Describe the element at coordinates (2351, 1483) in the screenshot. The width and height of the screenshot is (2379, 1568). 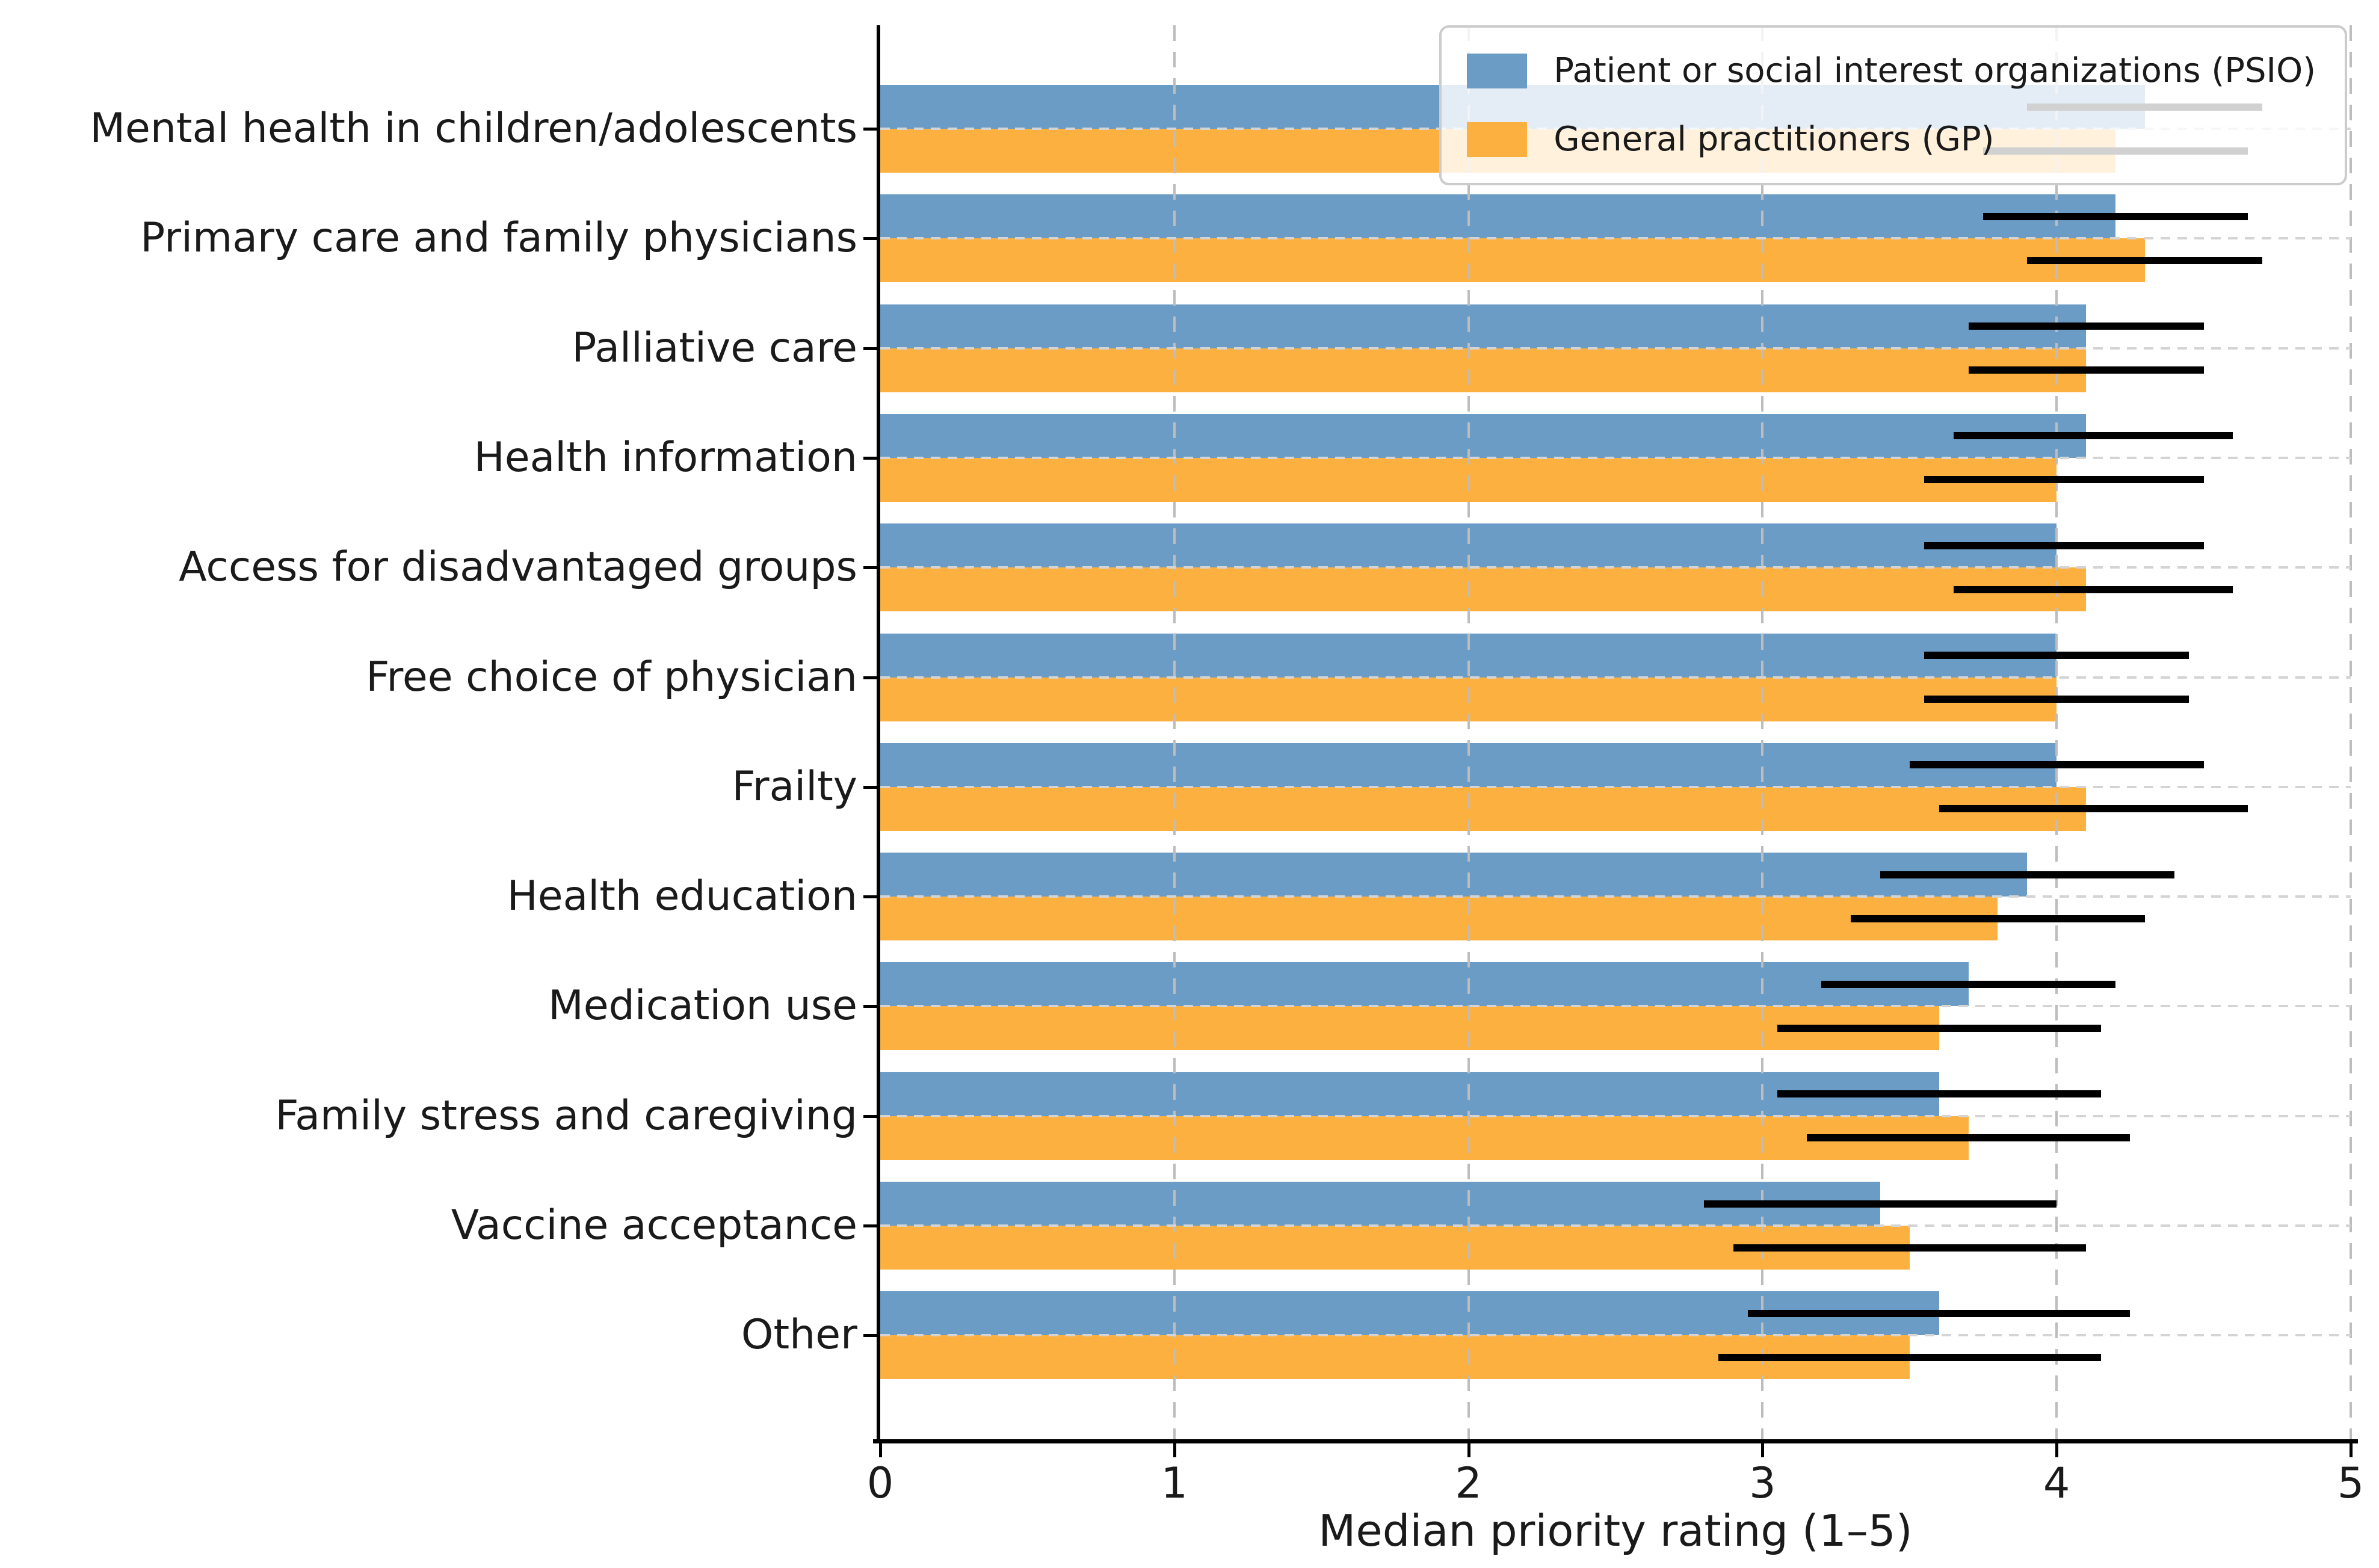
I see `x-tick-label: 5` at that location.